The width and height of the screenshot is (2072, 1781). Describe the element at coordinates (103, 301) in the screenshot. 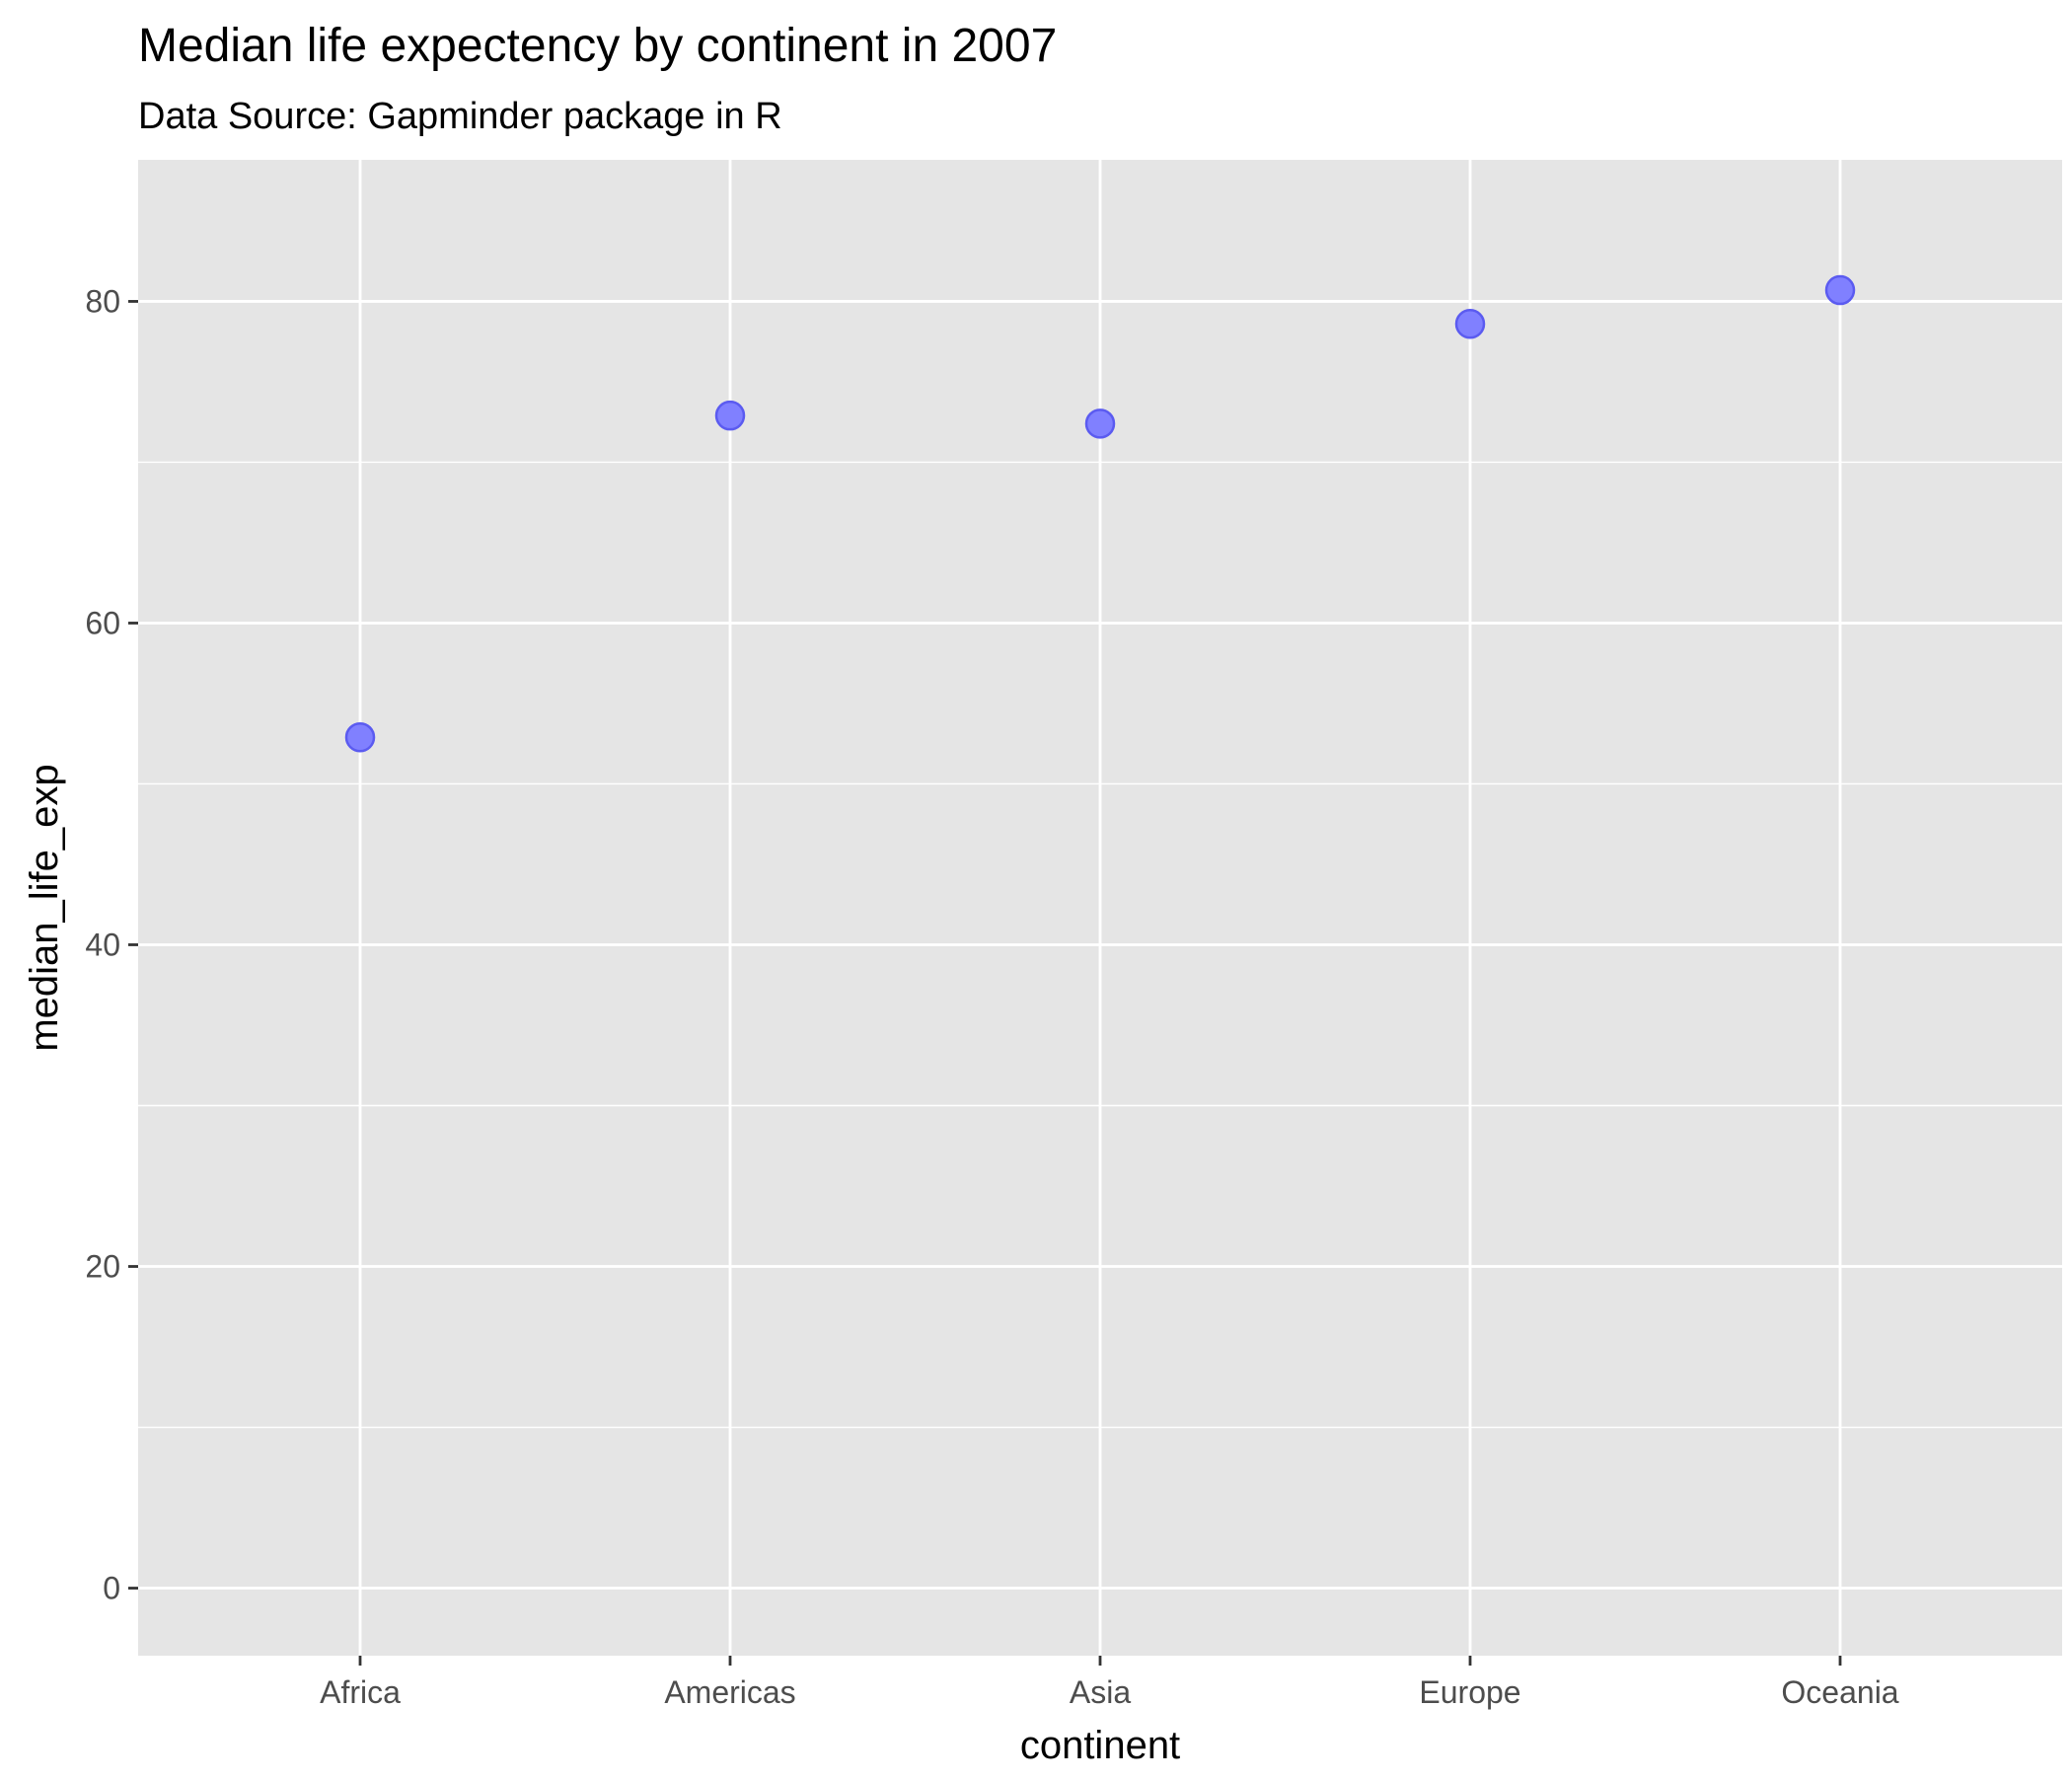

I see `y-tick-label: 80` at that location.